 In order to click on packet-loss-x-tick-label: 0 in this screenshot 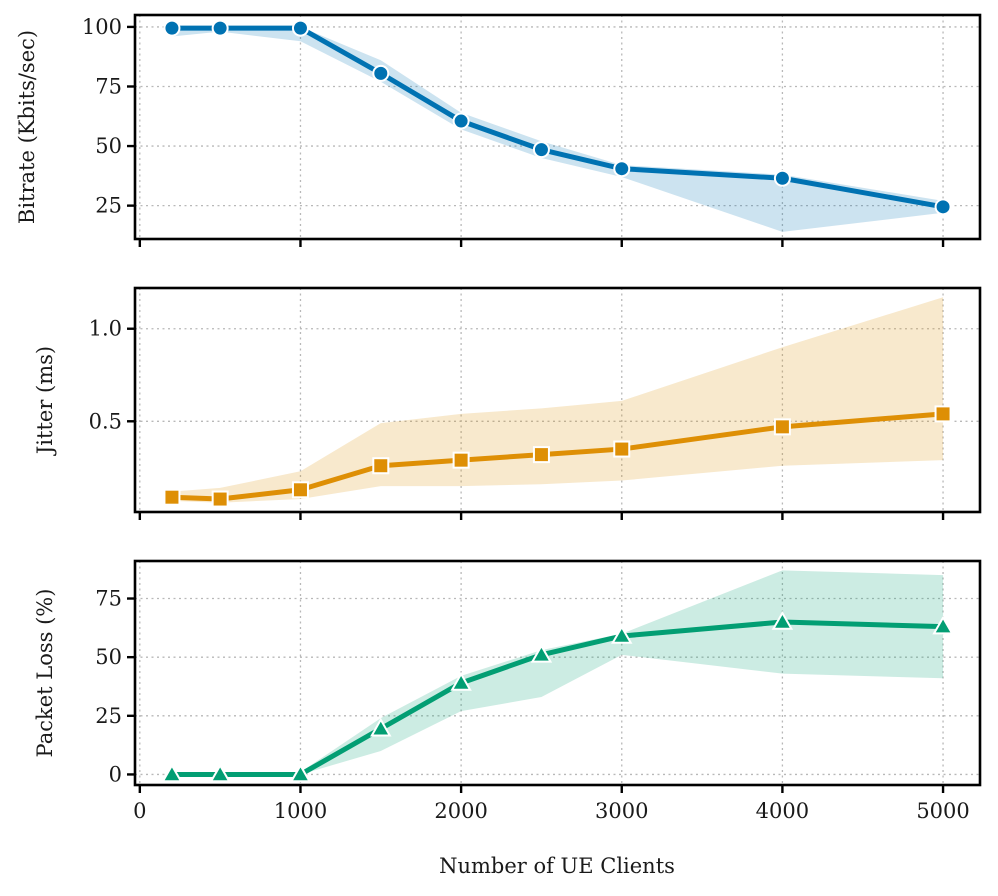, I will do `click(139, 811)`.